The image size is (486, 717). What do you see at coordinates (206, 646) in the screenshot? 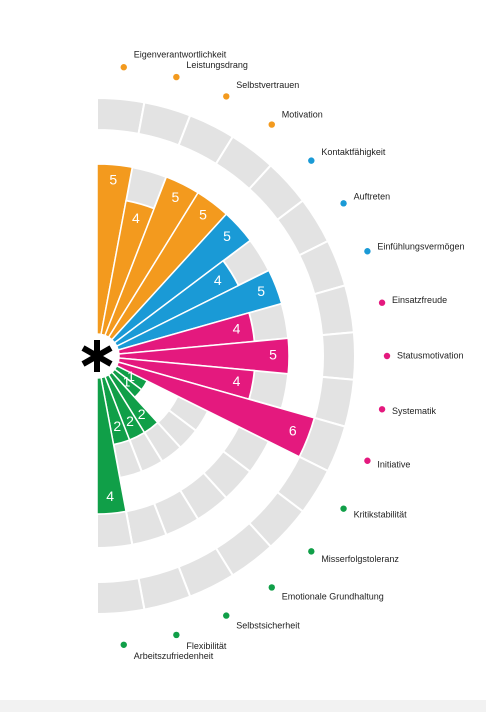
I see `category-label: Flexibilität` at bounding box center [206, 646].